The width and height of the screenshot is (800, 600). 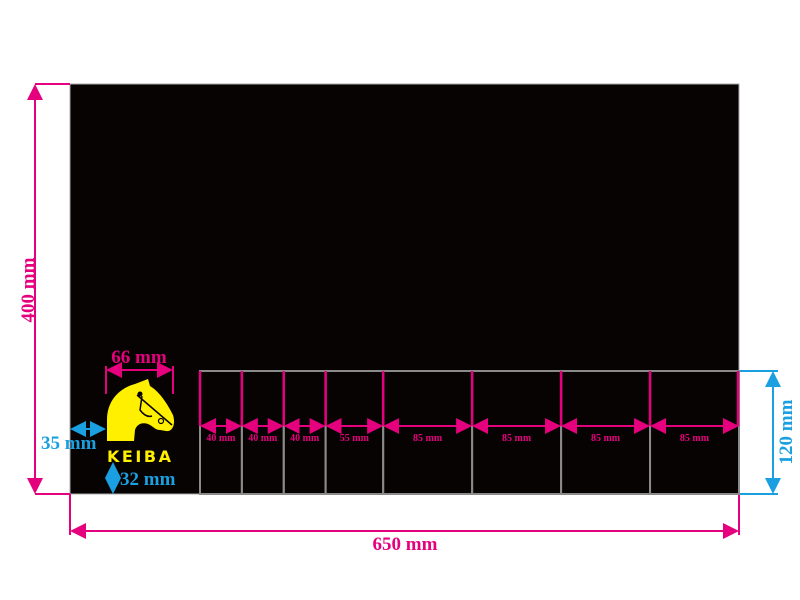 I want to click on logo-width-label: 66 mm, so click(x=139, y=357).